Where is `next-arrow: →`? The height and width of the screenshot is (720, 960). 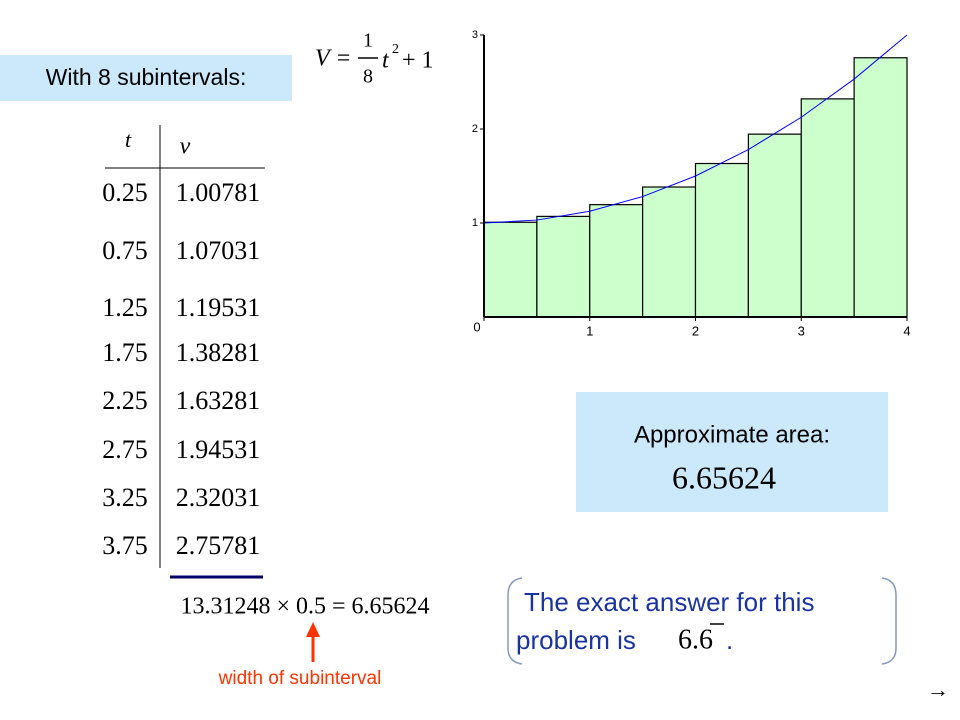 next-arrow: → is located at coordinates (938, 689).